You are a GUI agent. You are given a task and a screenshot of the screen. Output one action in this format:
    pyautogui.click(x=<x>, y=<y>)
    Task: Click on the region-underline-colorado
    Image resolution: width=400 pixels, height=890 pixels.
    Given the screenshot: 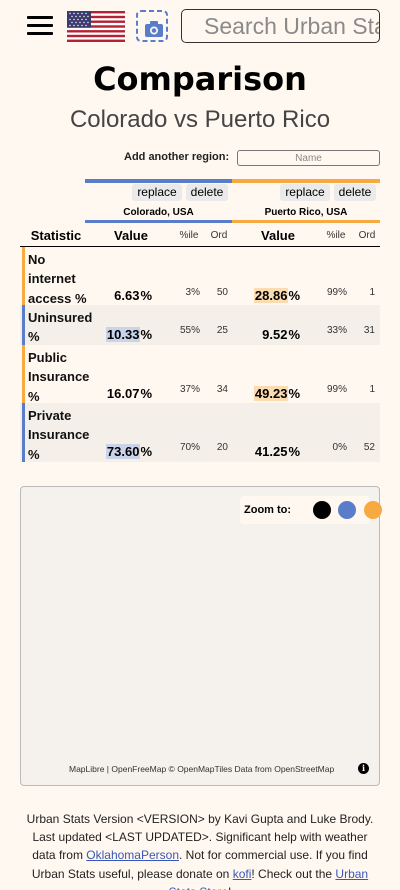 What is the action you would take?
    pyautogui.click(x=158, y=221)
    